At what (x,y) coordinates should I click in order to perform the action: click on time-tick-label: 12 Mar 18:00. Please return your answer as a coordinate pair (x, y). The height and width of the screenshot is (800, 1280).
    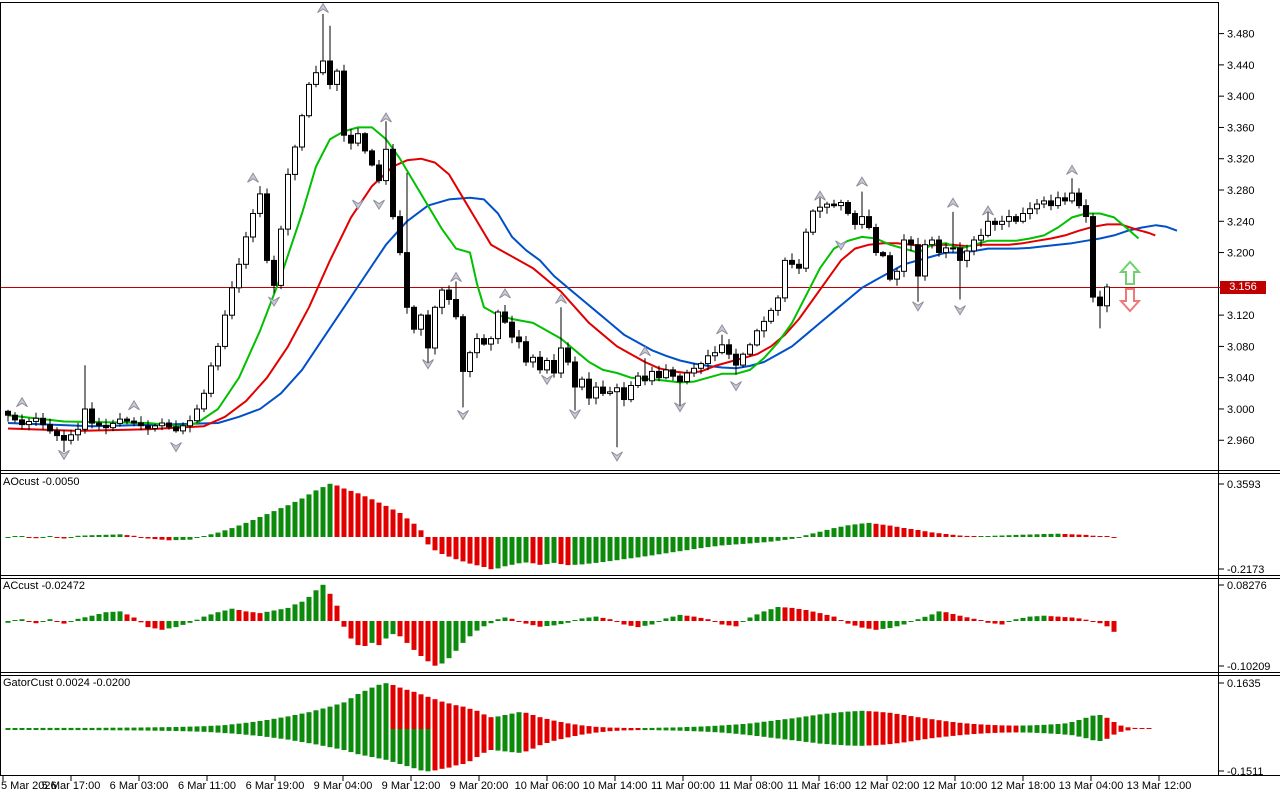
    Looking at the image, I should click on (1023, 786).